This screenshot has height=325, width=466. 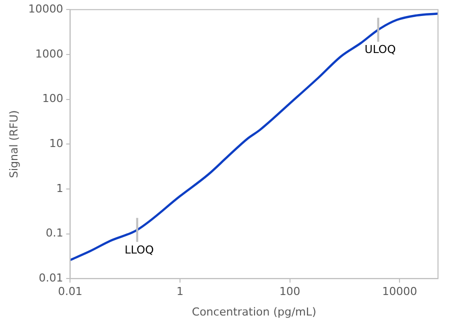 I want to click on y-tick-label: 0.01, so click(x=51, y=277).